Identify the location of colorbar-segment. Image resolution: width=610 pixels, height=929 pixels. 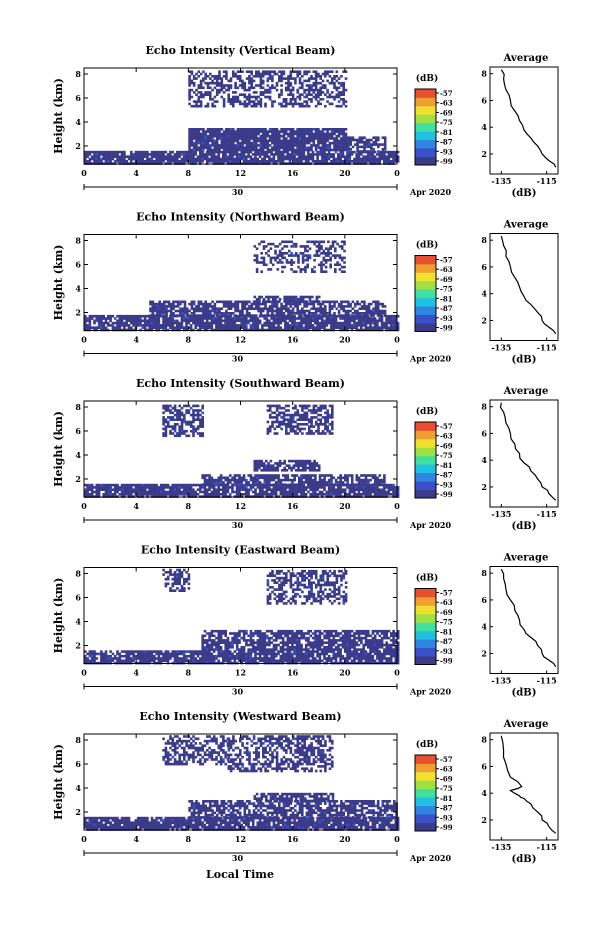
(425, 102).